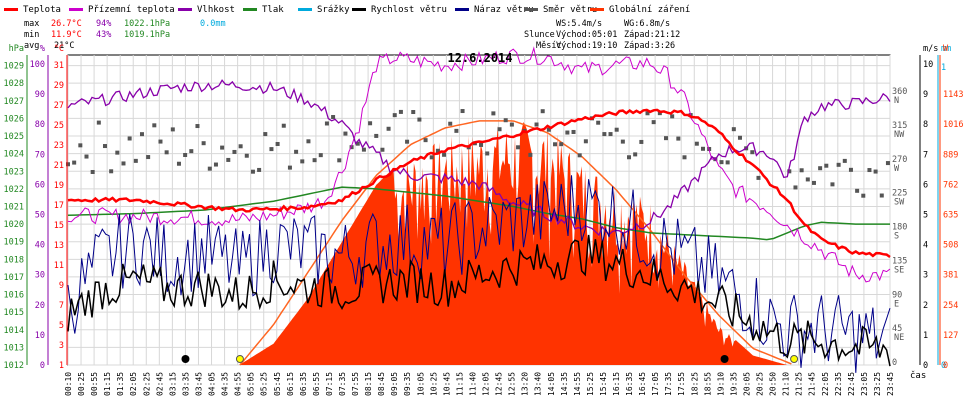  Describe the element at coordinates (212, 384) in the screenshot. I see `x-tick: 04:05` at that location.